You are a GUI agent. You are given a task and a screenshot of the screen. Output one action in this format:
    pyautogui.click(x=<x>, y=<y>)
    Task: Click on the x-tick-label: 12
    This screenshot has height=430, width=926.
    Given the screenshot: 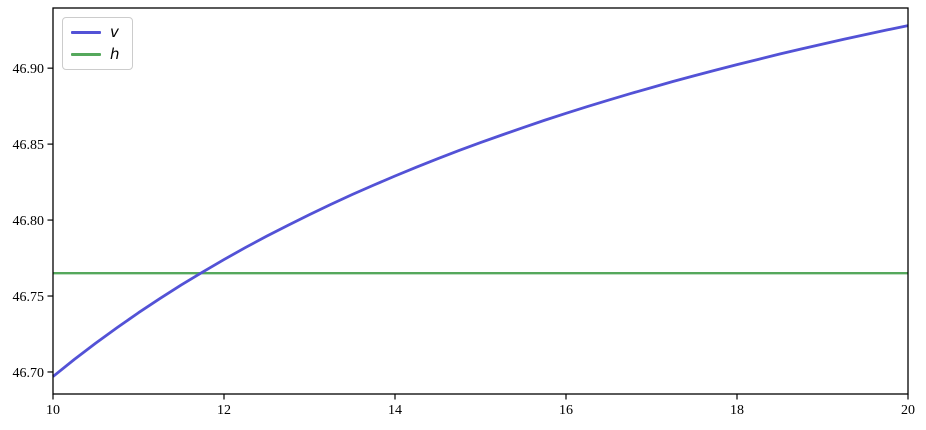 What is the action you would take?
    pyautogui.click(x=224, y=410)
    